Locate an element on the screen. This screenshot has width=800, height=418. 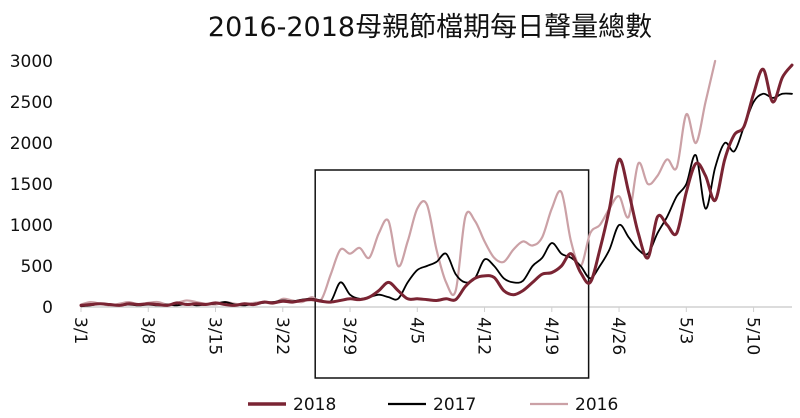
y-axis: 0 500 1000 1500 2000 2500 3000 is located at coordinates (31, 185).